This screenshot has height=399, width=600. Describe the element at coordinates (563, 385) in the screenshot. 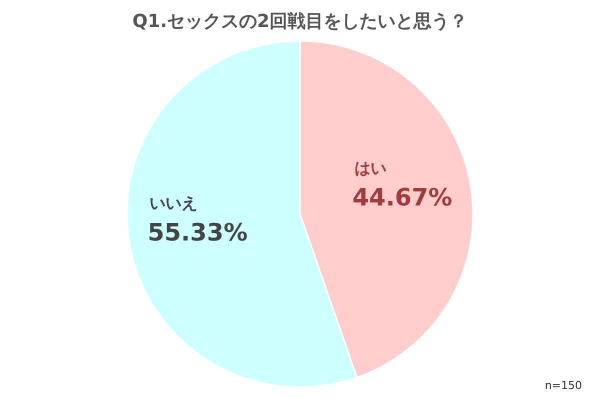

I see `text: n=150` at that location.